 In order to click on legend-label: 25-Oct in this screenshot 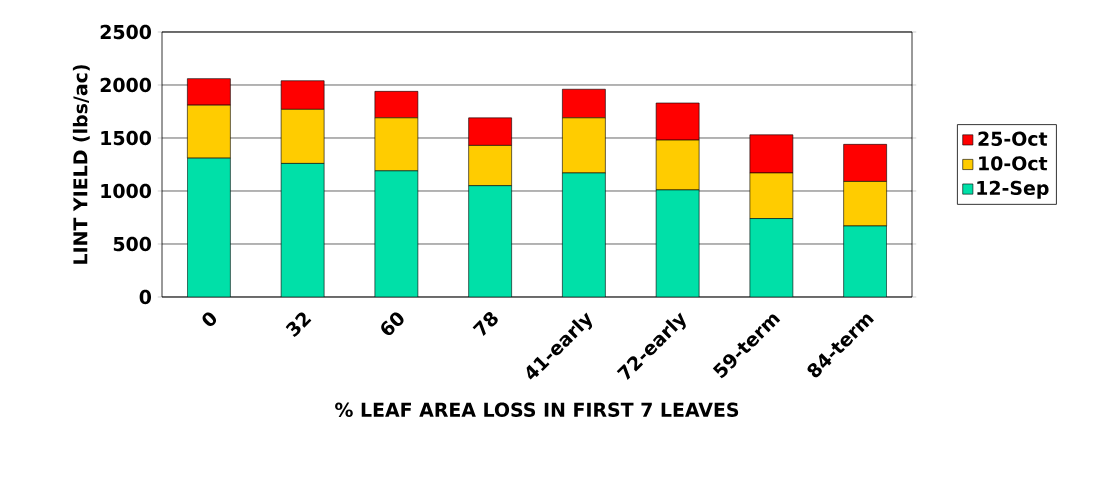, I will do `click(1013, 138)`.